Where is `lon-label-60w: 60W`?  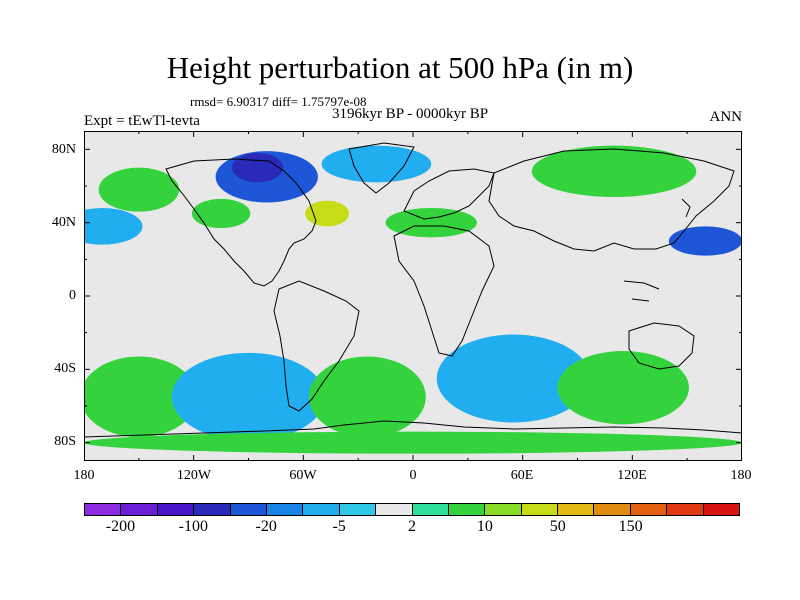
lon-label-60w: 60W is located at coordinates (303, 475).